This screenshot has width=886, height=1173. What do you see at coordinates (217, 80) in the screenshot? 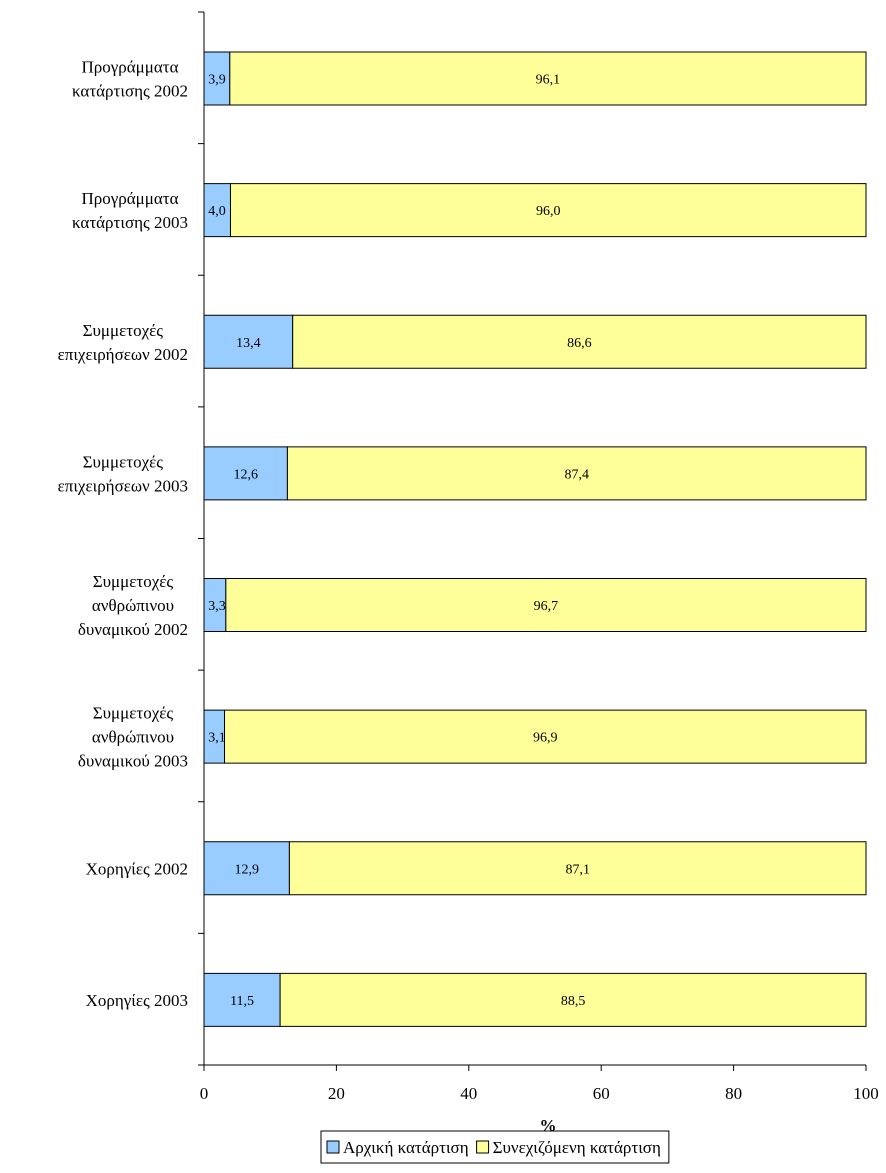
I see `data-label-initial-1: 3,9` at bounding box center [217, 80].